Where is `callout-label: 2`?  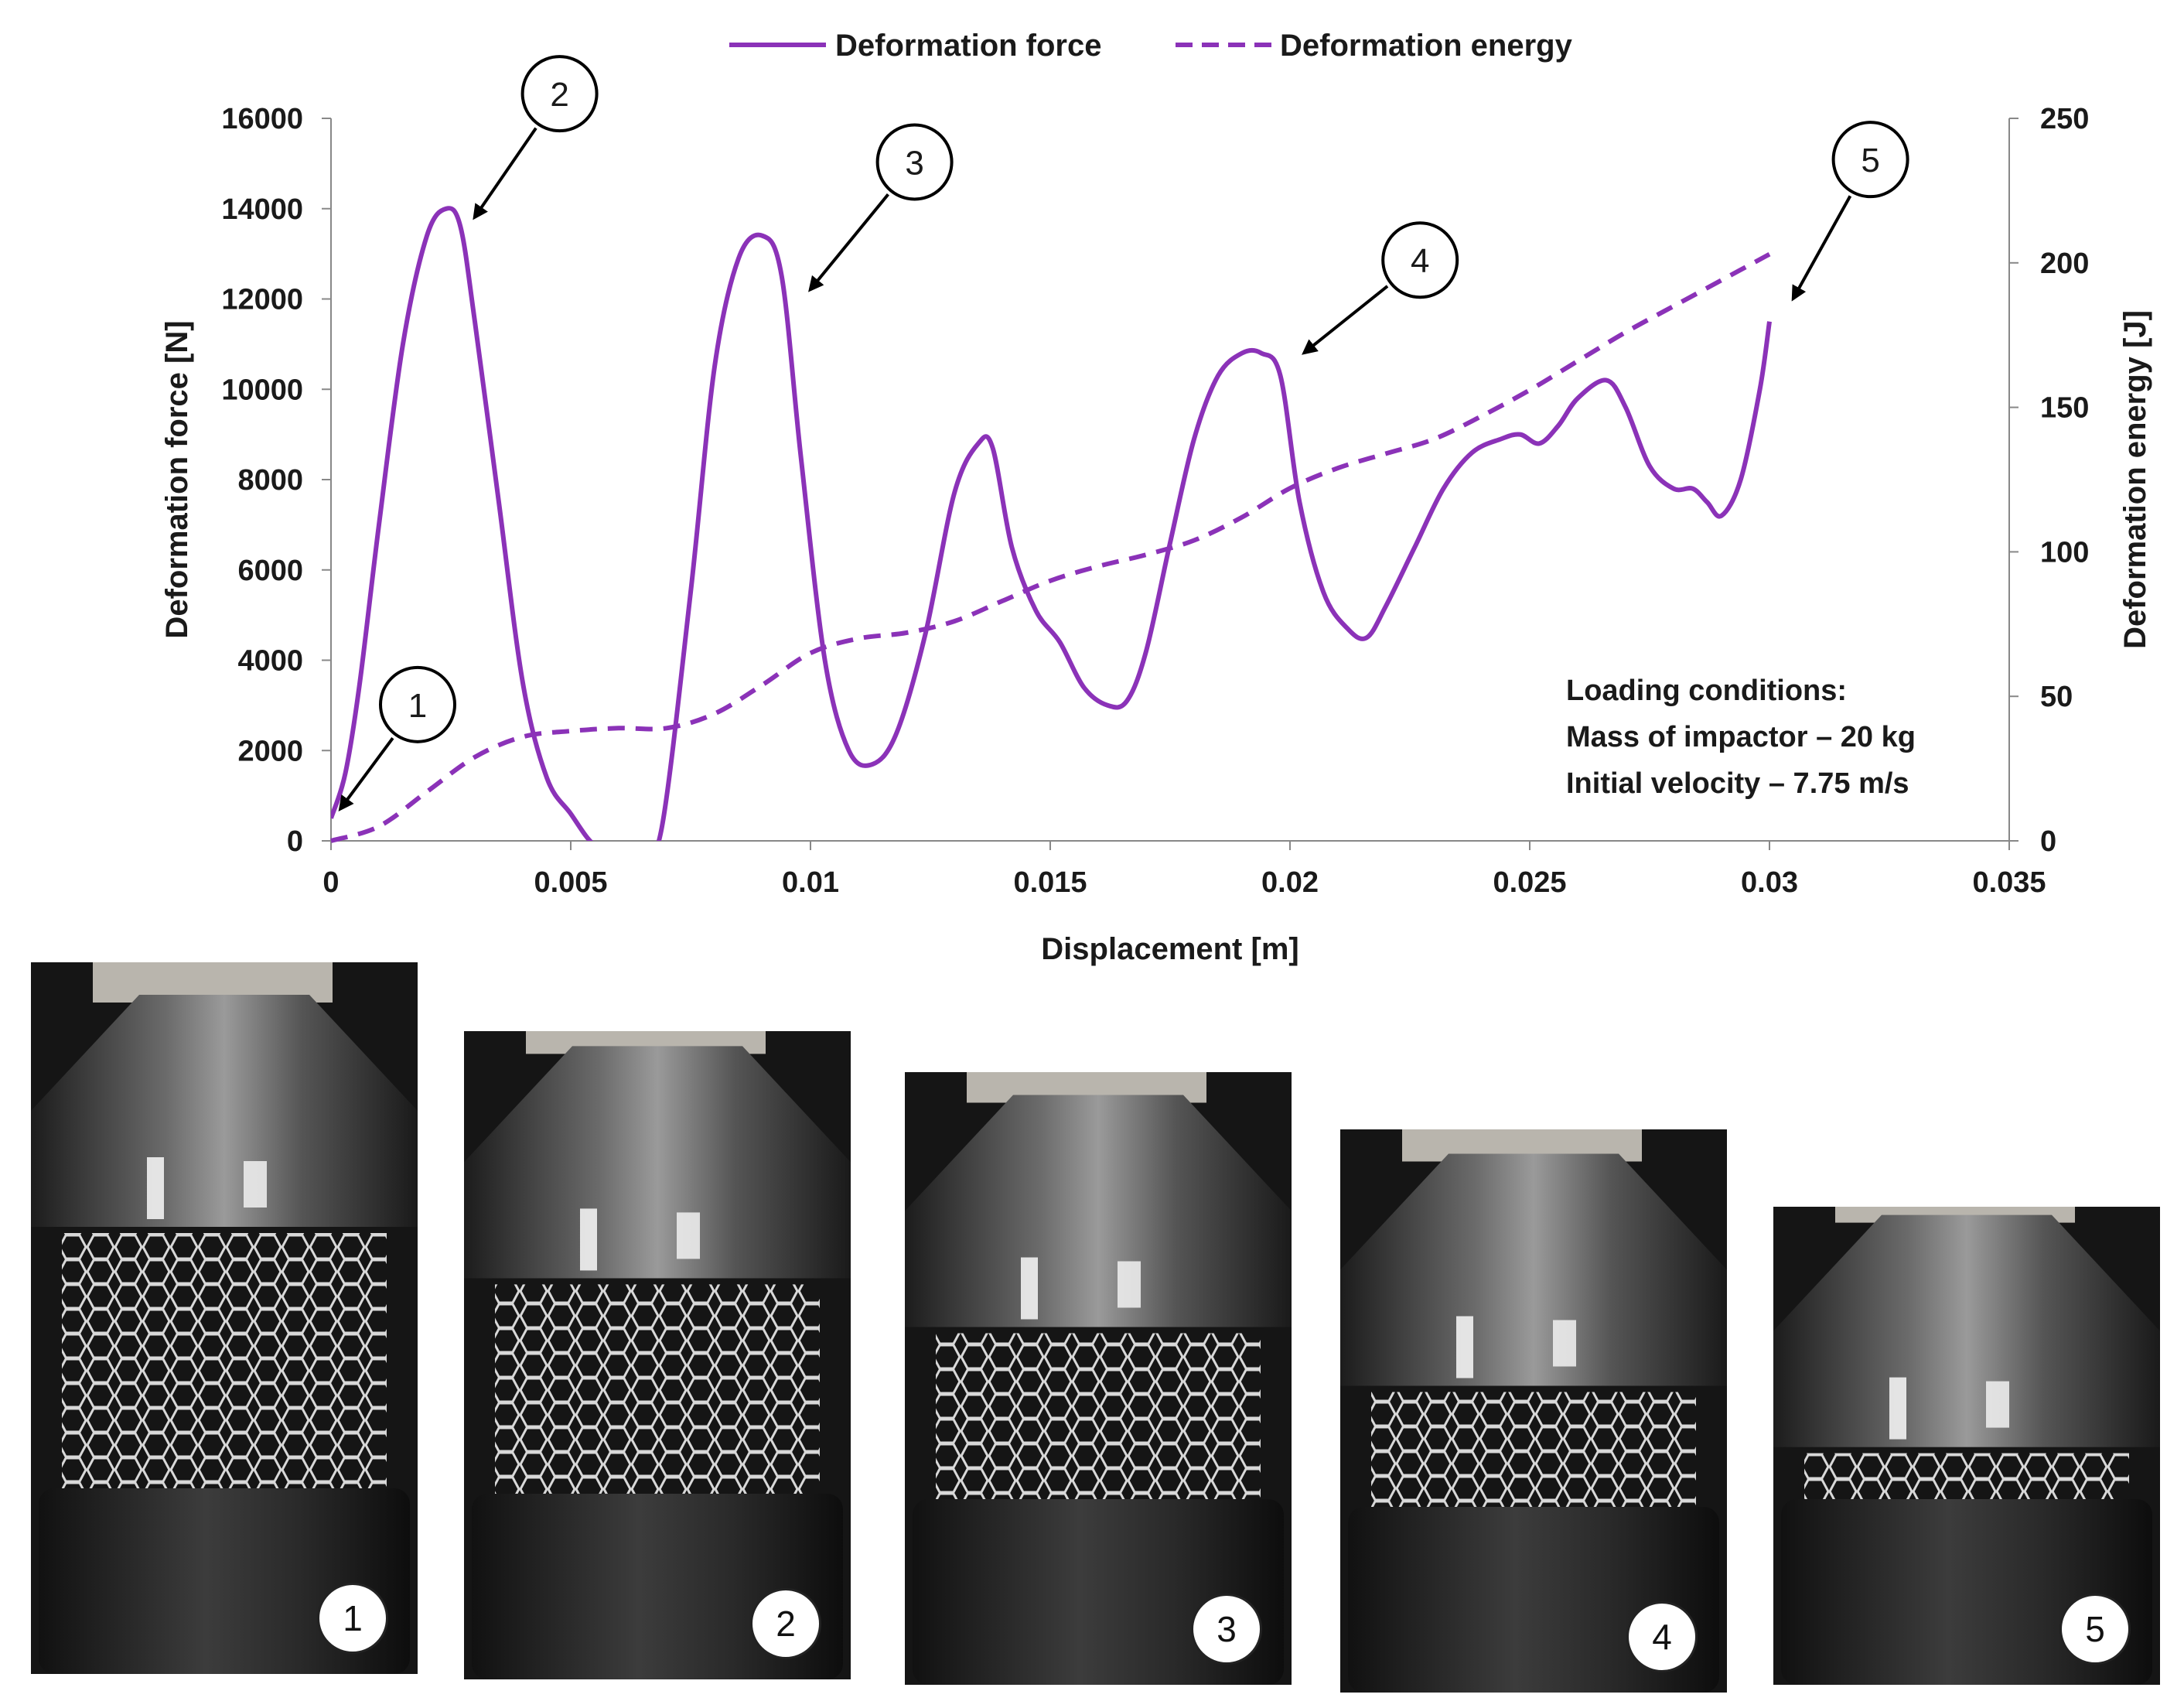
callout-label: 2 is located at coordinates (559, 95).